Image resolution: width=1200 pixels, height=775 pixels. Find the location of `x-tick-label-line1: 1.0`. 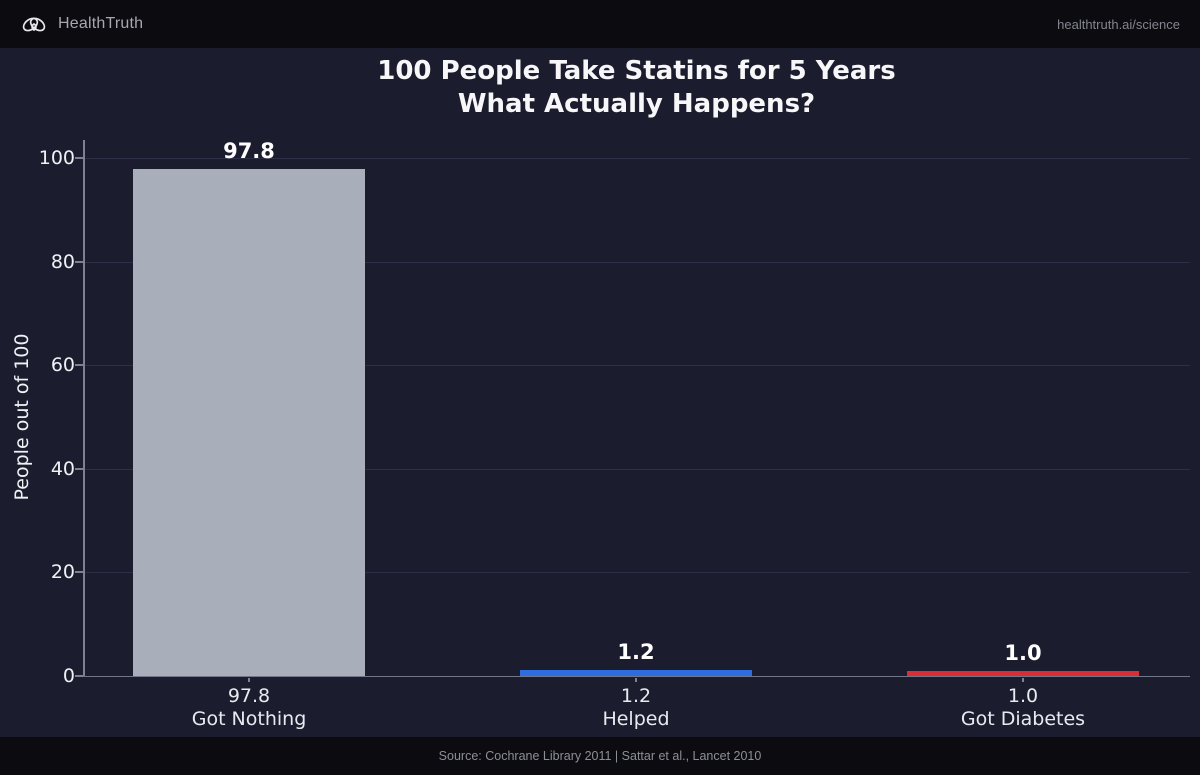

x-tick-label-line1: 1.0 is located at coordinates (1023, 696).